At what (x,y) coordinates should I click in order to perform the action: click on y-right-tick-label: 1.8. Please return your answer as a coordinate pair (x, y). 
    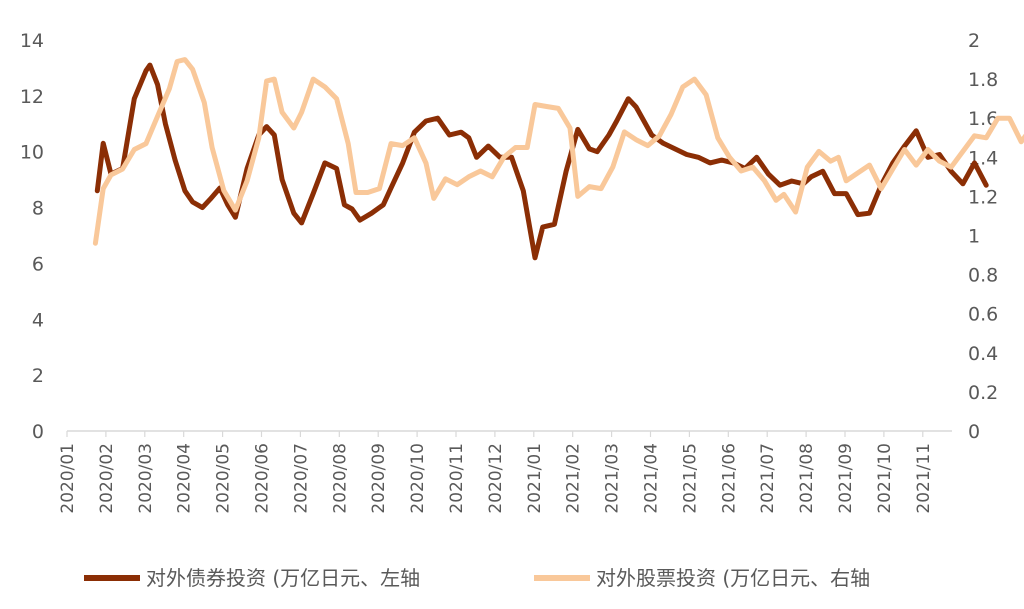
    Looking at the image, I should click on (983, 80).